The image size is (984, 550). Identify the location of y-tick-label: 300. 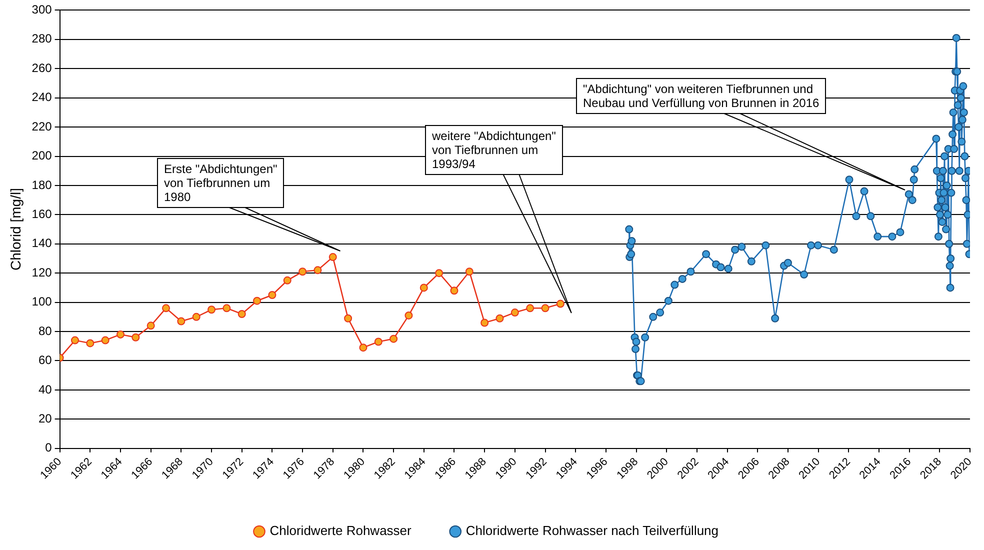
(42, 9).